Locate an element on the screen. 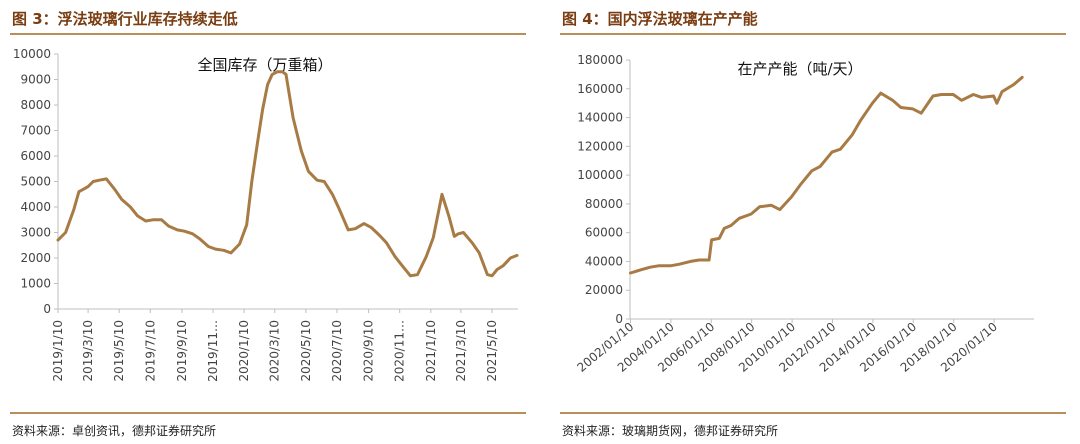 This screenshot has height=444, width=1080. y-tick-label: 9000 is located at coordinates (35, 80).